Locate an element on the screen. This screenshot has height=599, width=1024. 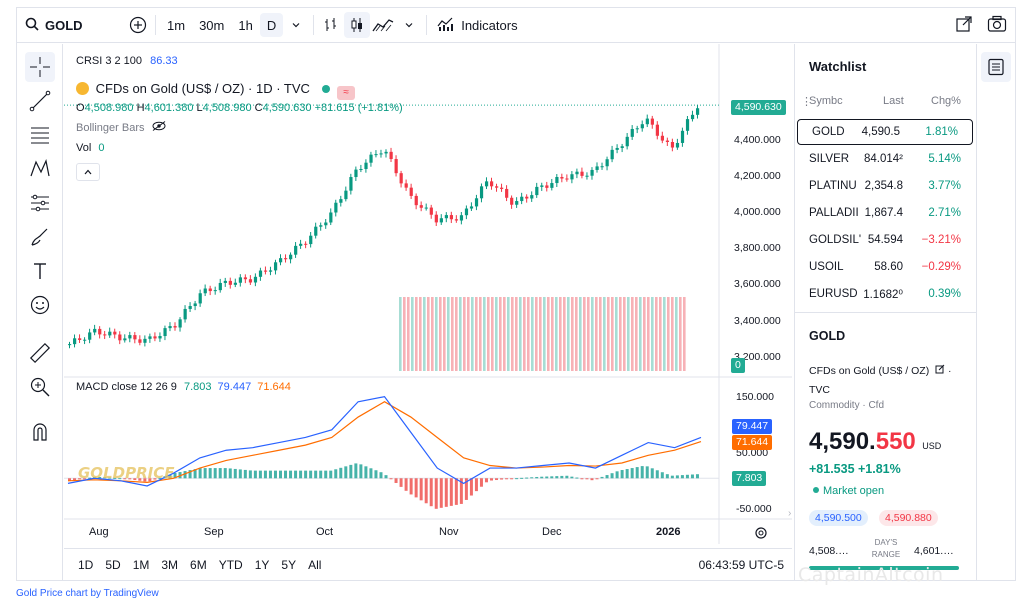
interval-1d: D is located at coordinates (271, 25).